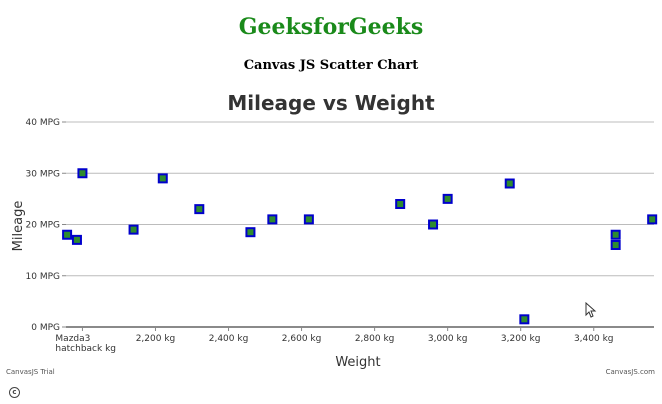  What do you see at coordinates (331, 65) in the screenshot?
I see `page-subtitle: Canvas JS Scatter Chart` at bounding box center [331, 65].